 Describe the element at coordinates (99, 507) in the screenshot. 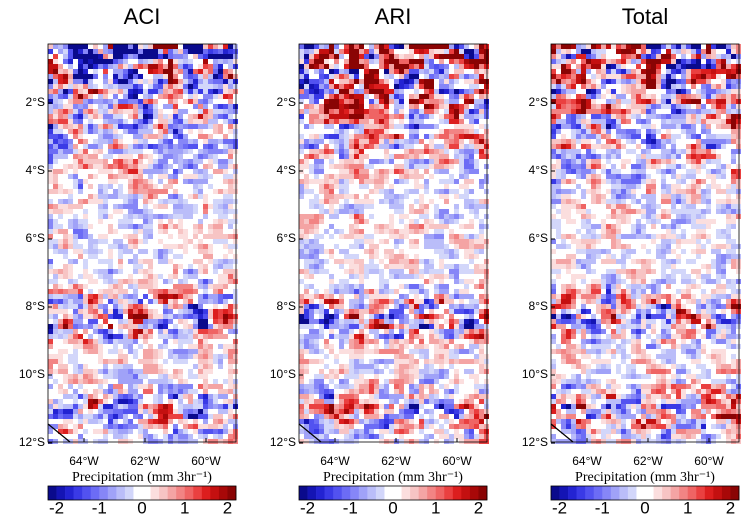

I see `colorbar-tick-label: -1` at that location.